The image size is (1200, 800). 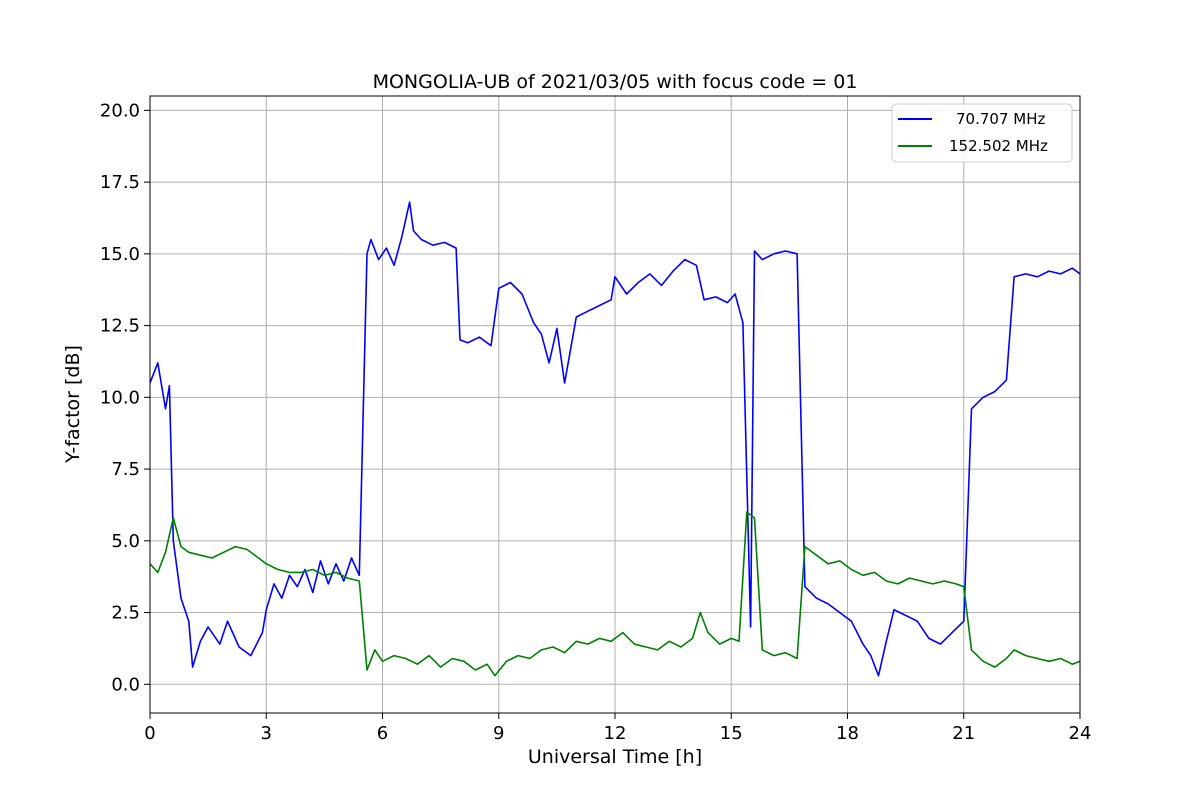 What do you see at coordinates (266, 733) in the screenshot?
I see `x-tick-label: 3` at bounding box center [266, 733].